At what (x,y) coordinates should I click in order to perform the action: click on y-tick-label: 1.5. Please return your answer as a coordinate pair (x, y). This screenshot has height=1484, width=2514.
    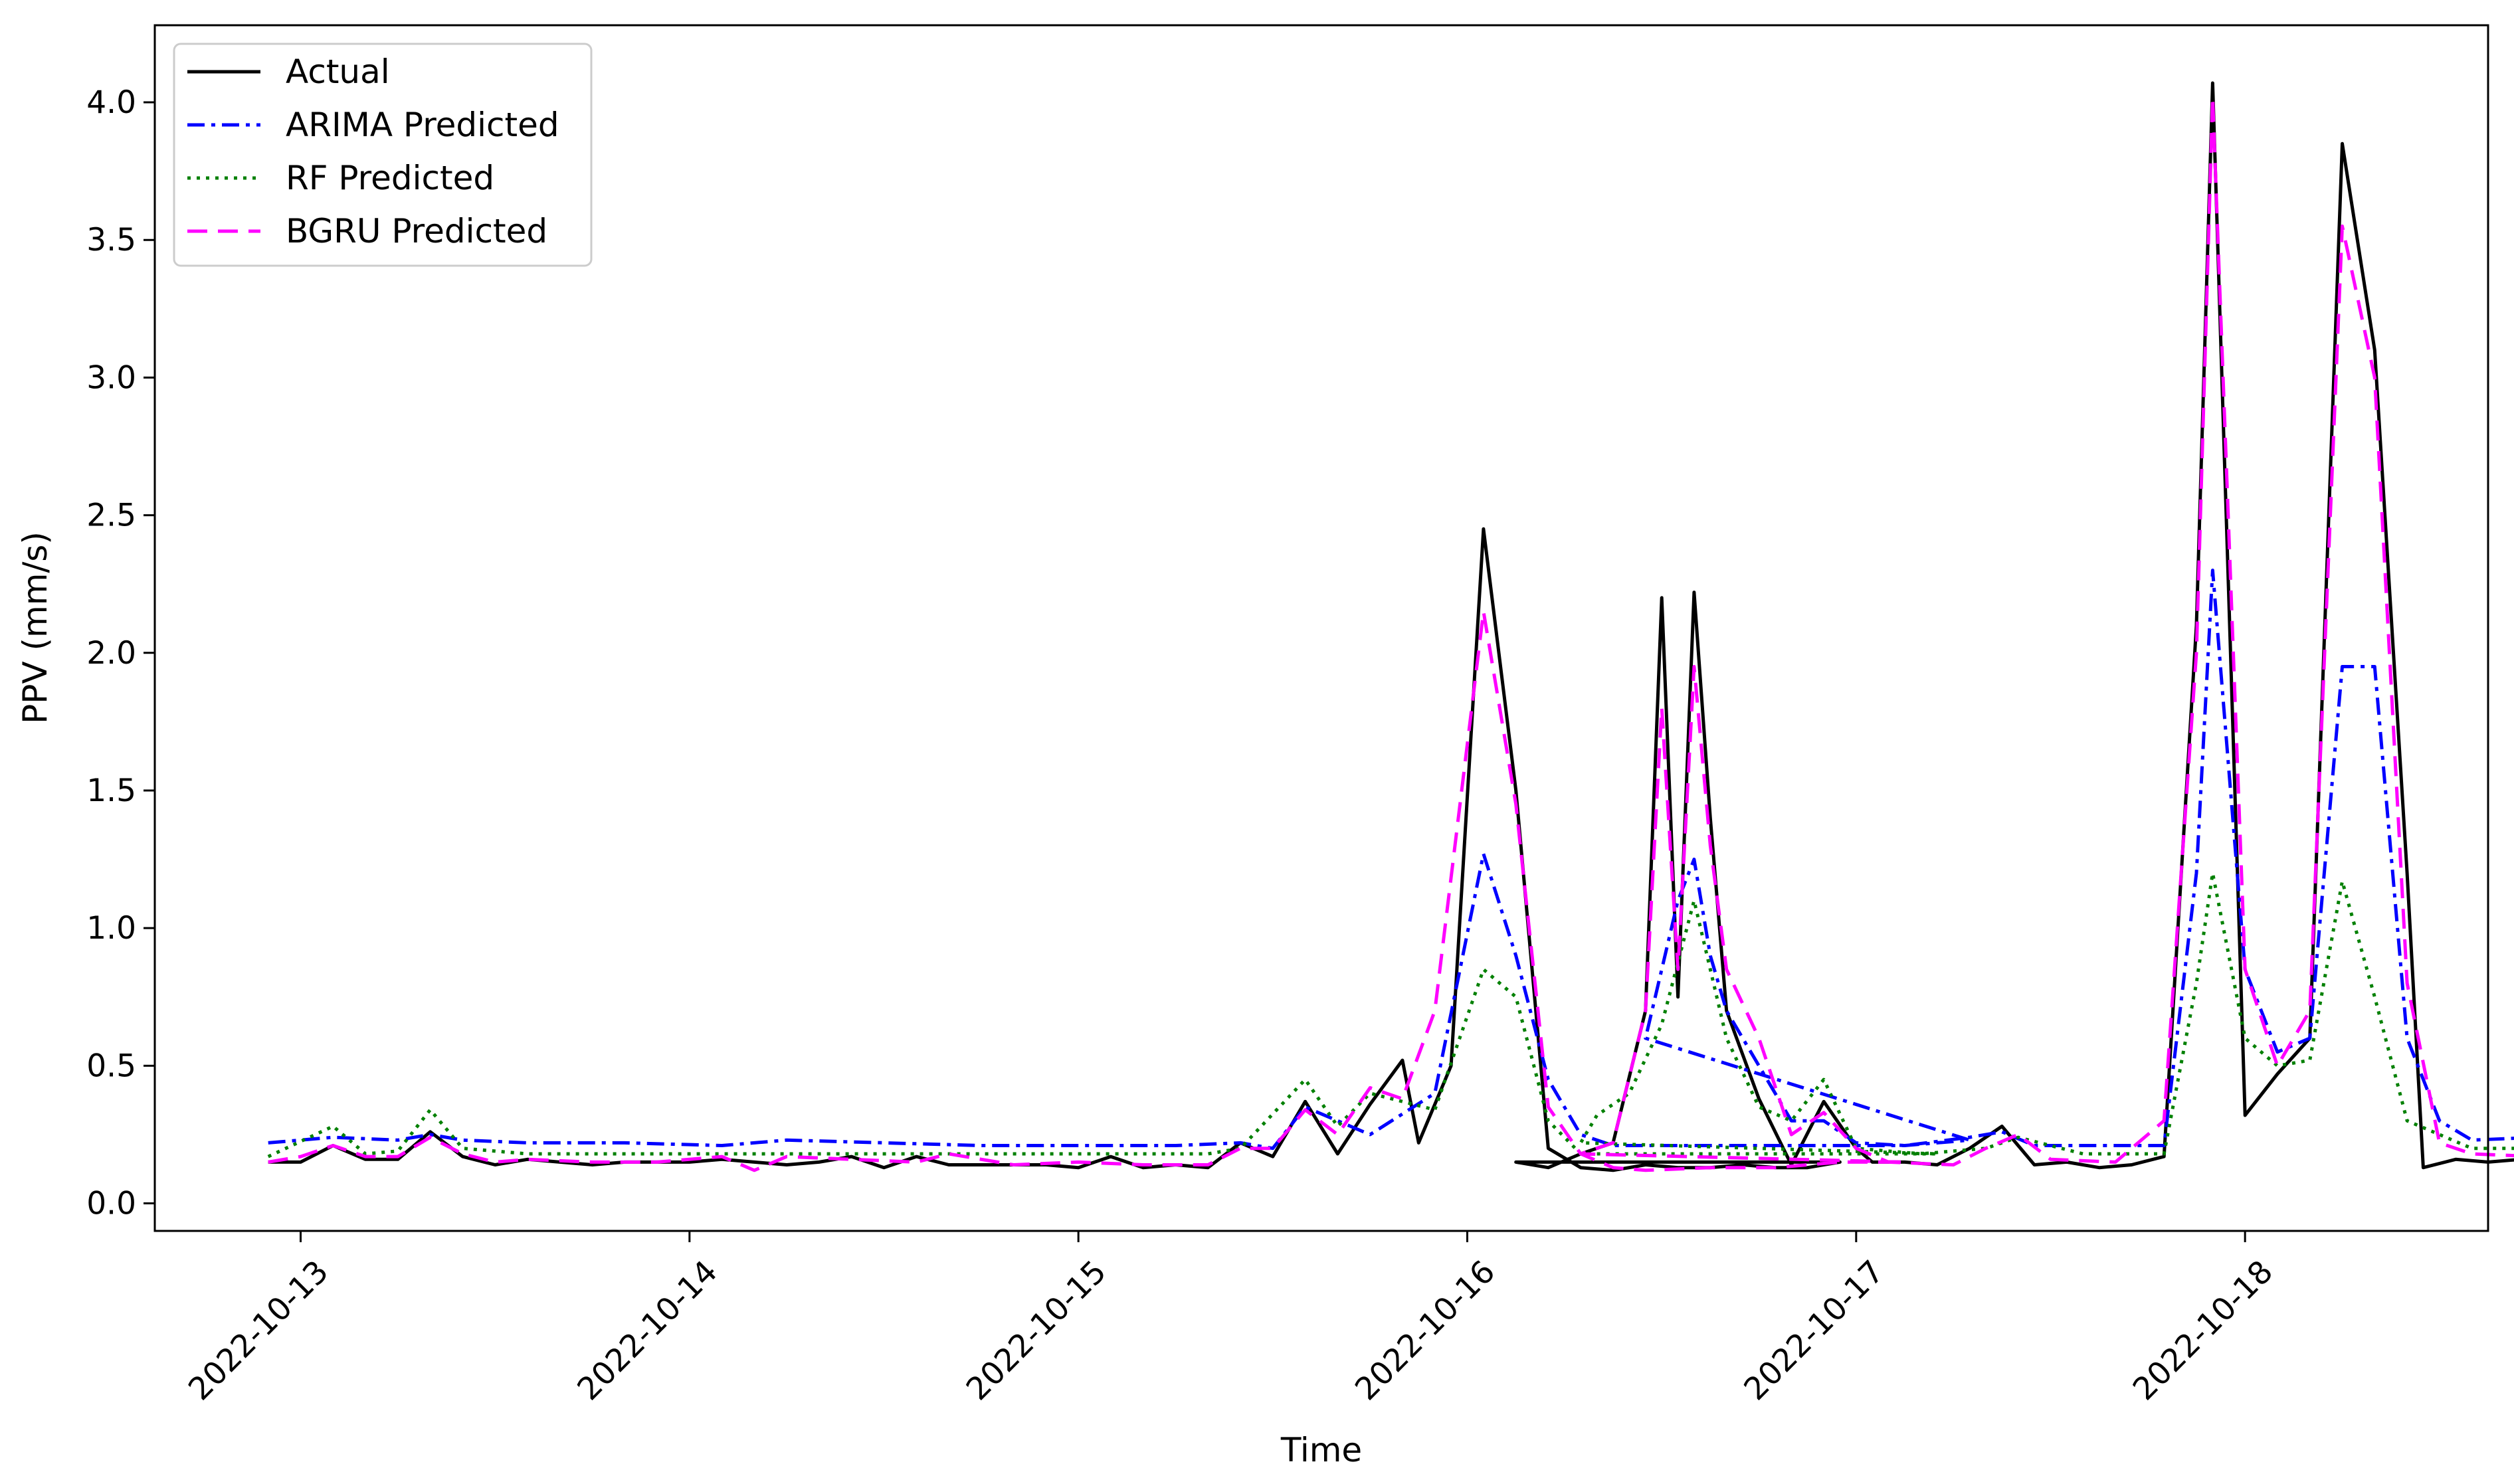
    Looking at the image, I should click on (111, 791).